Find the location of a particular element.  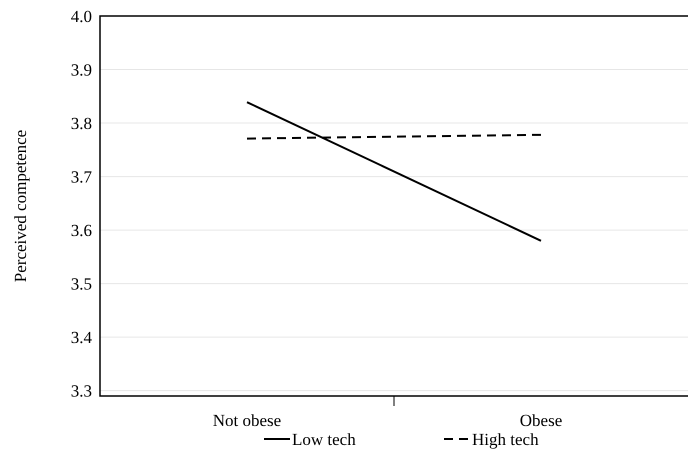

x-tick-label: Not obese is located at coordinates (247, 420).